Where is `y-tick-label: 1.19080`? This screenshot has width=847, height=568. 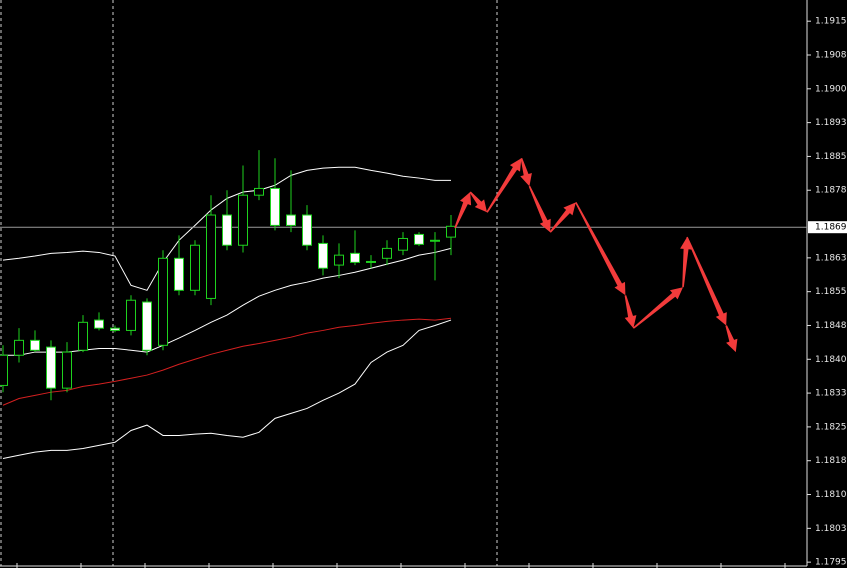
y-tick-label: 1.19080 is located at coordinates (831, 55).